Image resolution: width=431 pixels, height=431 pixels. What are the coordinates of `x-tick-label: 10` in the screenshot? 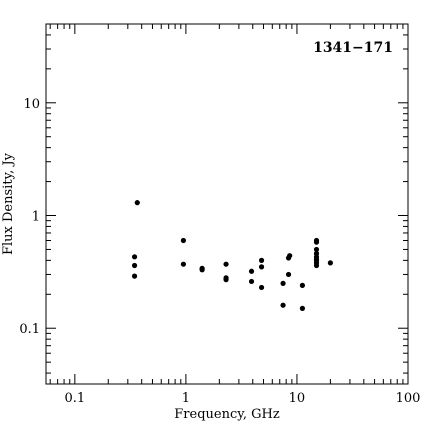 It's located at (297, 398).